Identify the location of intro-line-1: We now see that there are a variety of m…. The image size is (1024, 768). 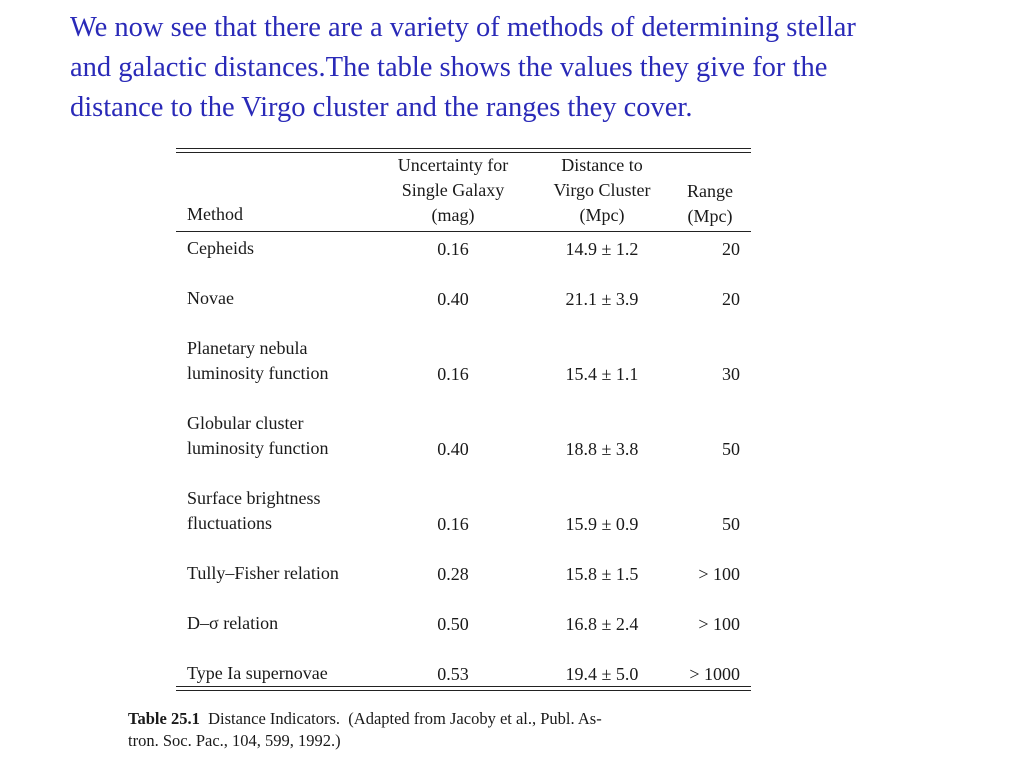
(463, 27).